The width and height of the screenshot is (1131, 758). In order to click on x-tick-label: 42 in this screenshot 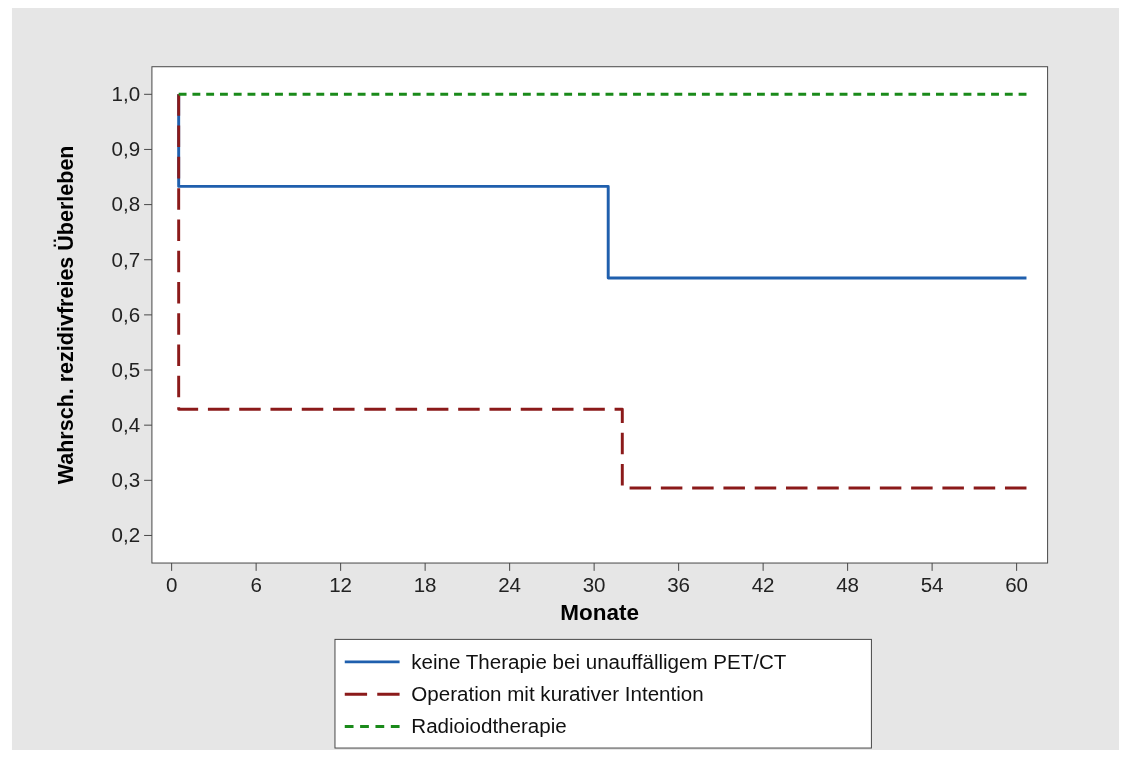, I will do `click(763, 585)`.